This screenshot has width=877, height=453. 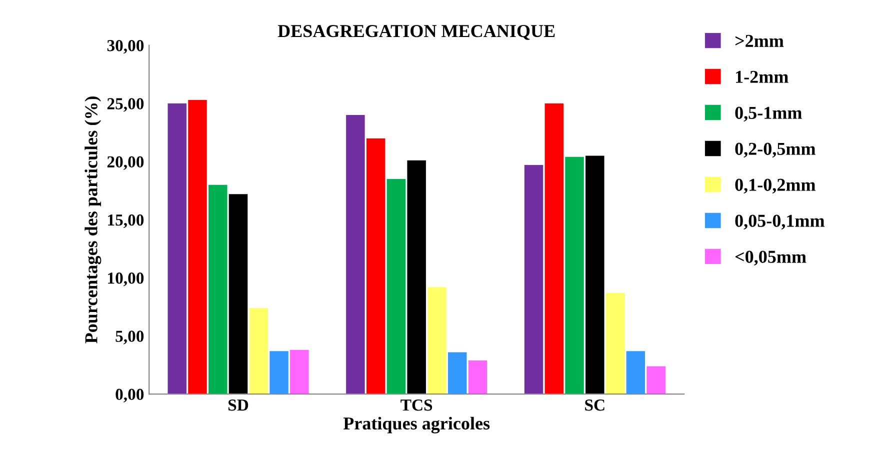 I want to click on x-axis-title: Pratiques agricoles, so click(x=416, y=425).